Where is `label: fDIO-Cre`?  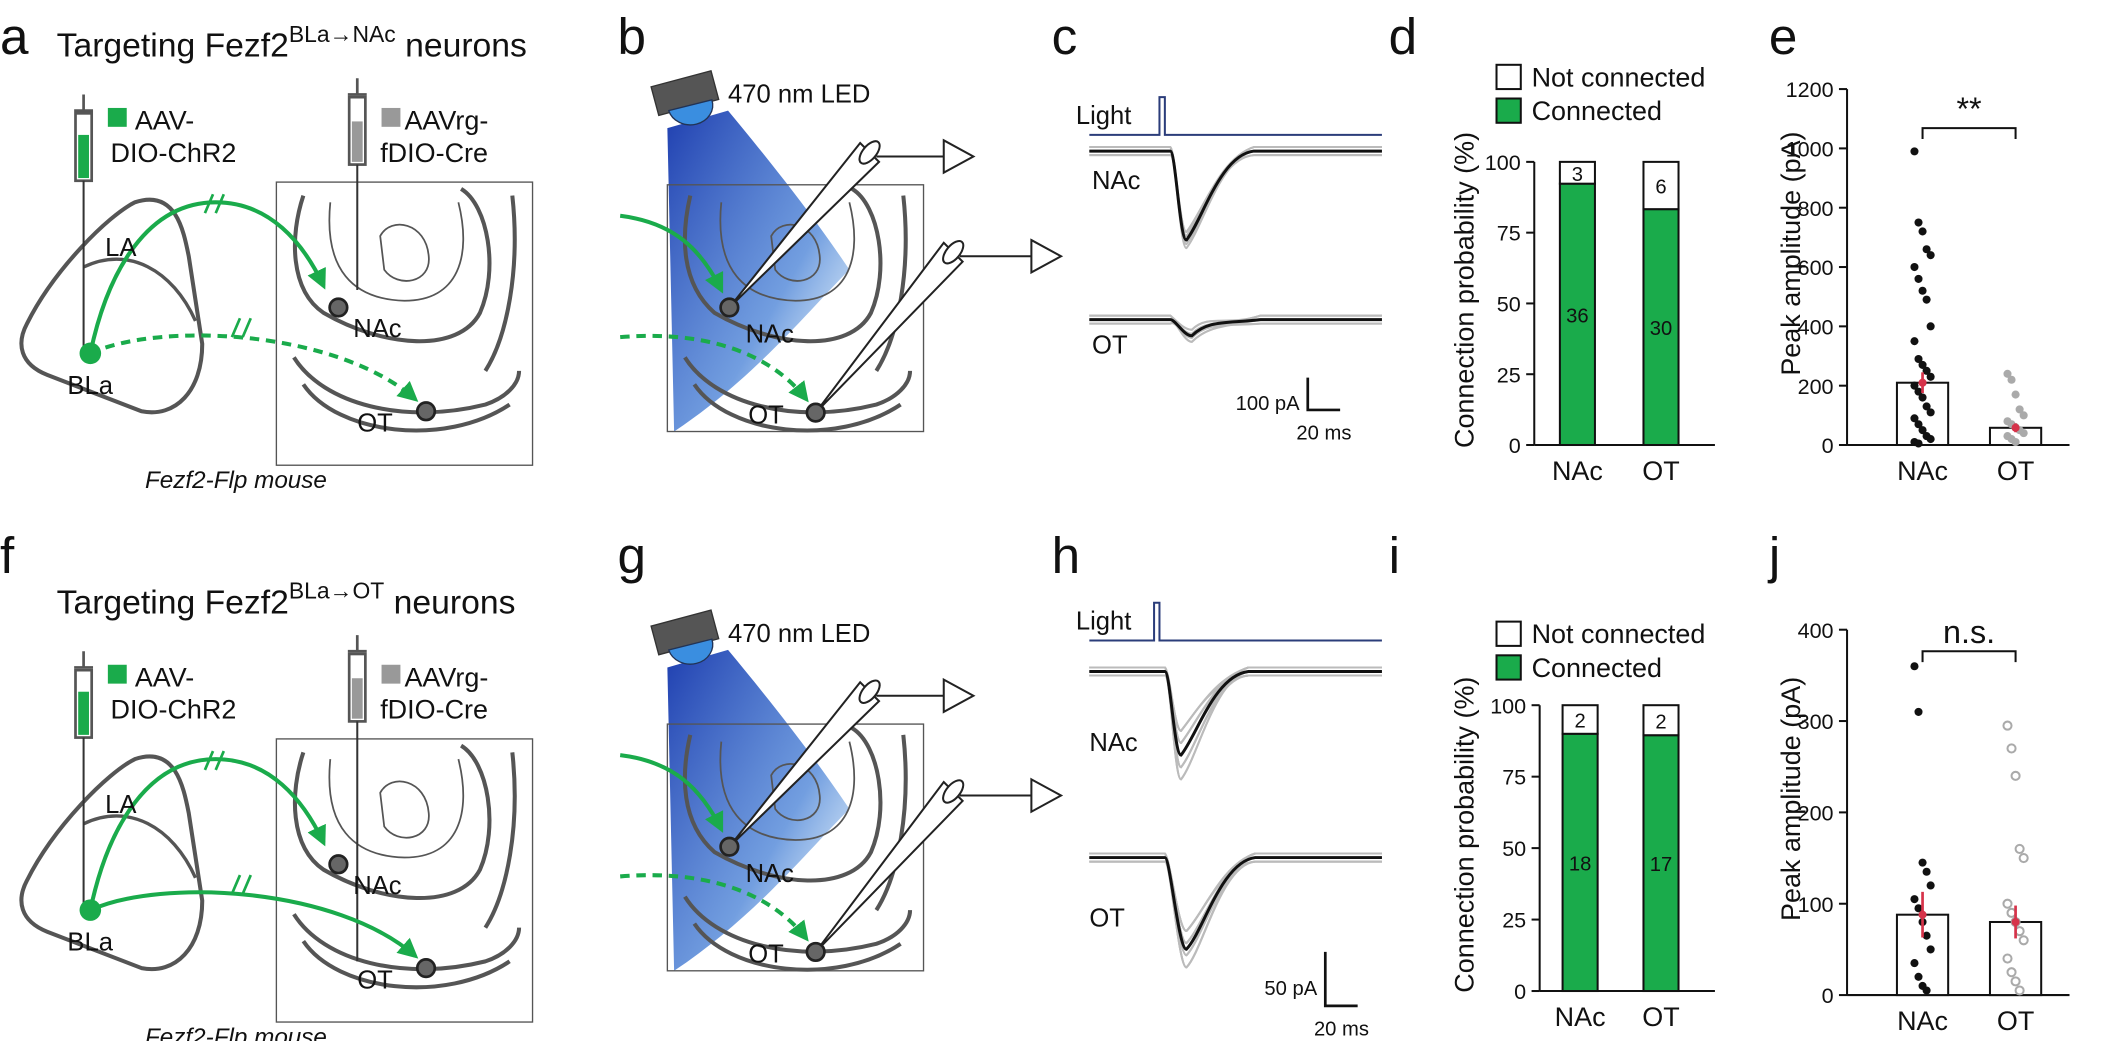
label: fDIO-Cre is located at coordinates (434, 710).